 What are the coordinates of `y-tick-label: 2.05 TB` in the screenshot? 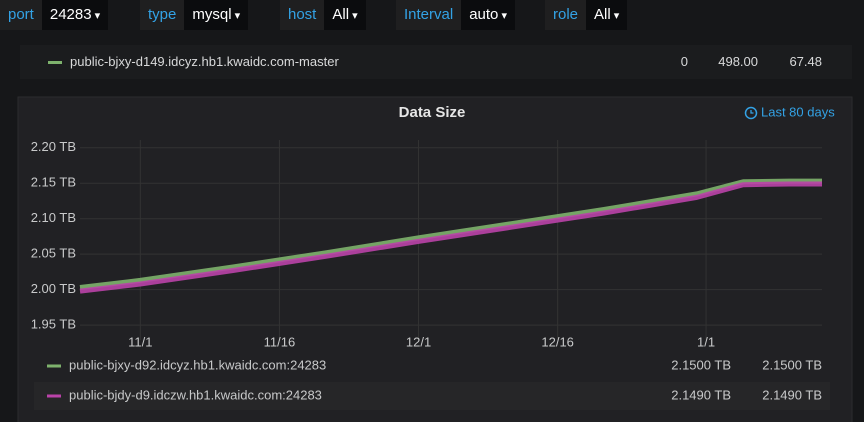 It's located at (53, 253).